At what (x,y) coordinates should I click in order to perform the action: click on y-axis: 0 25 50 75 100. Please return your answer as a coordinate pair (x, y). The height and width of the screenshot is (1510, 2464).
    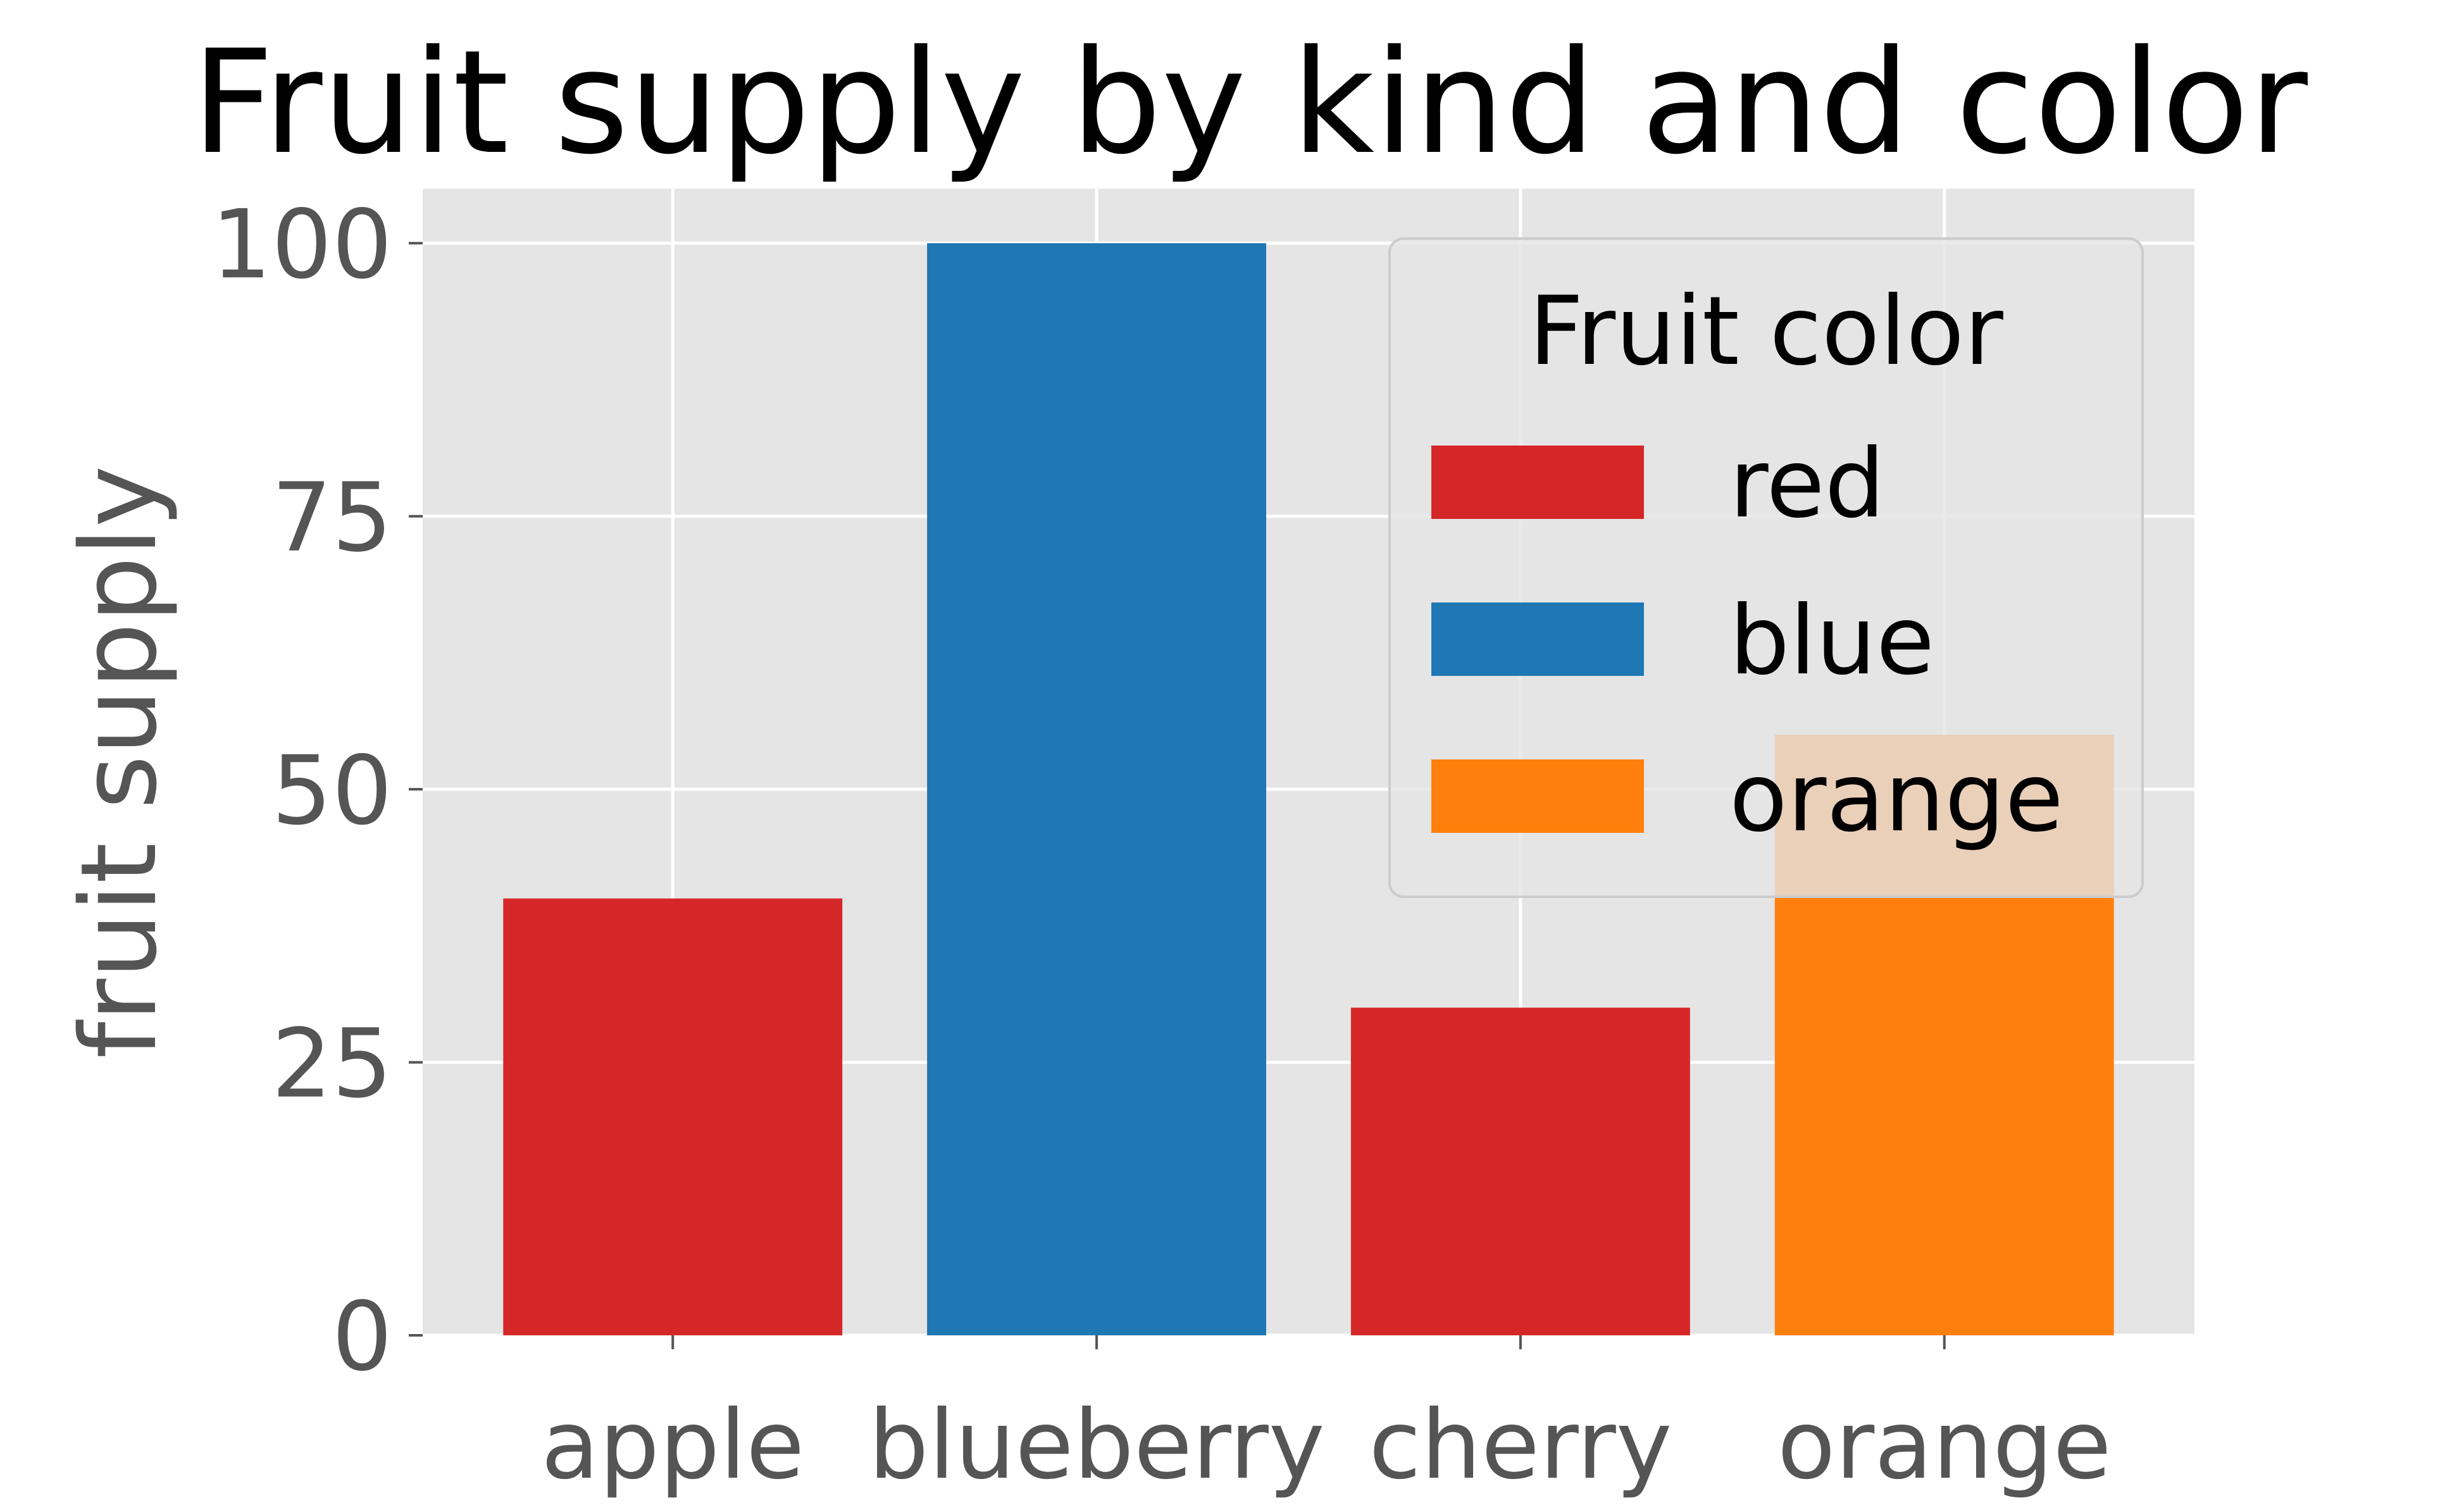
    Looking at the image, I should click on (317, 791).